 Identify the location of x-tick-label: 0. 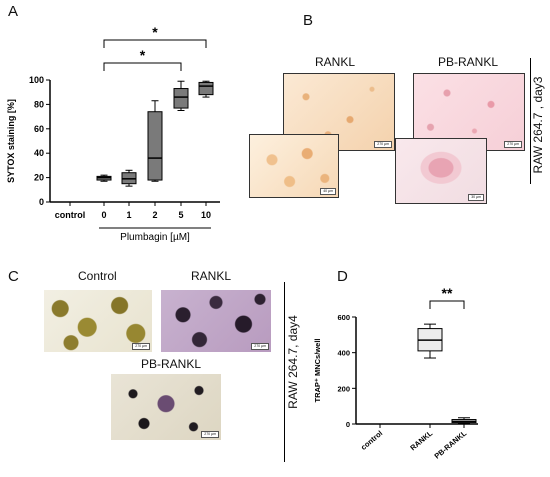
(103, 215).